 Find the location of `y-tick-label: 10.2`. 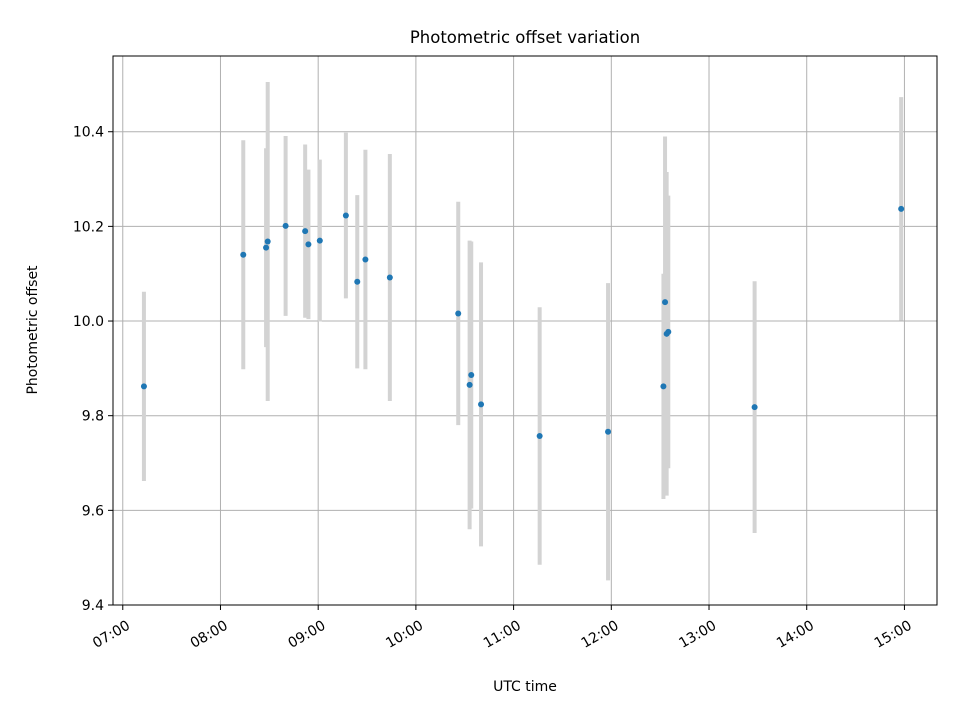

y-tick-label: 10.2 is located at coordinates (88, 227).